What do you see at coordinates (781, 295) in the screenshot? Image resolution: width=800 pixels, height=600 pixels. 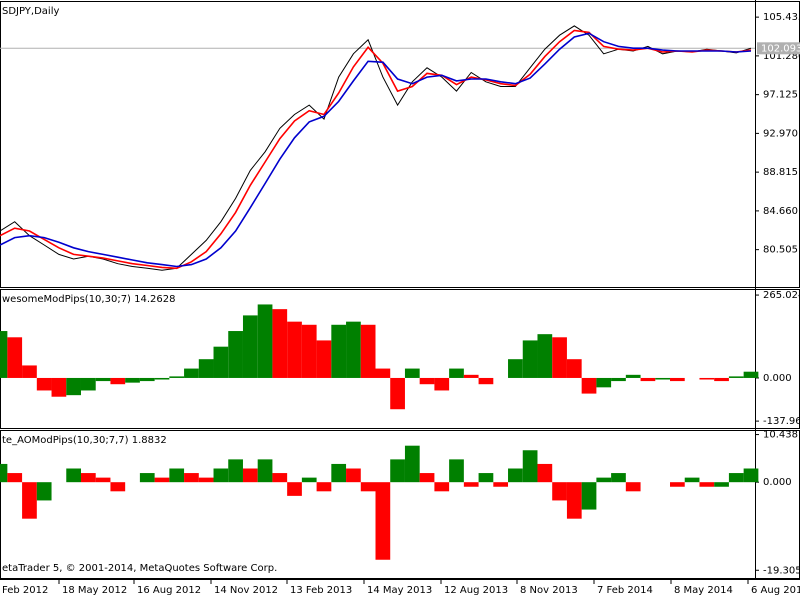 I see `y-tick-label: 265.024` at bounding box center [781, 295].